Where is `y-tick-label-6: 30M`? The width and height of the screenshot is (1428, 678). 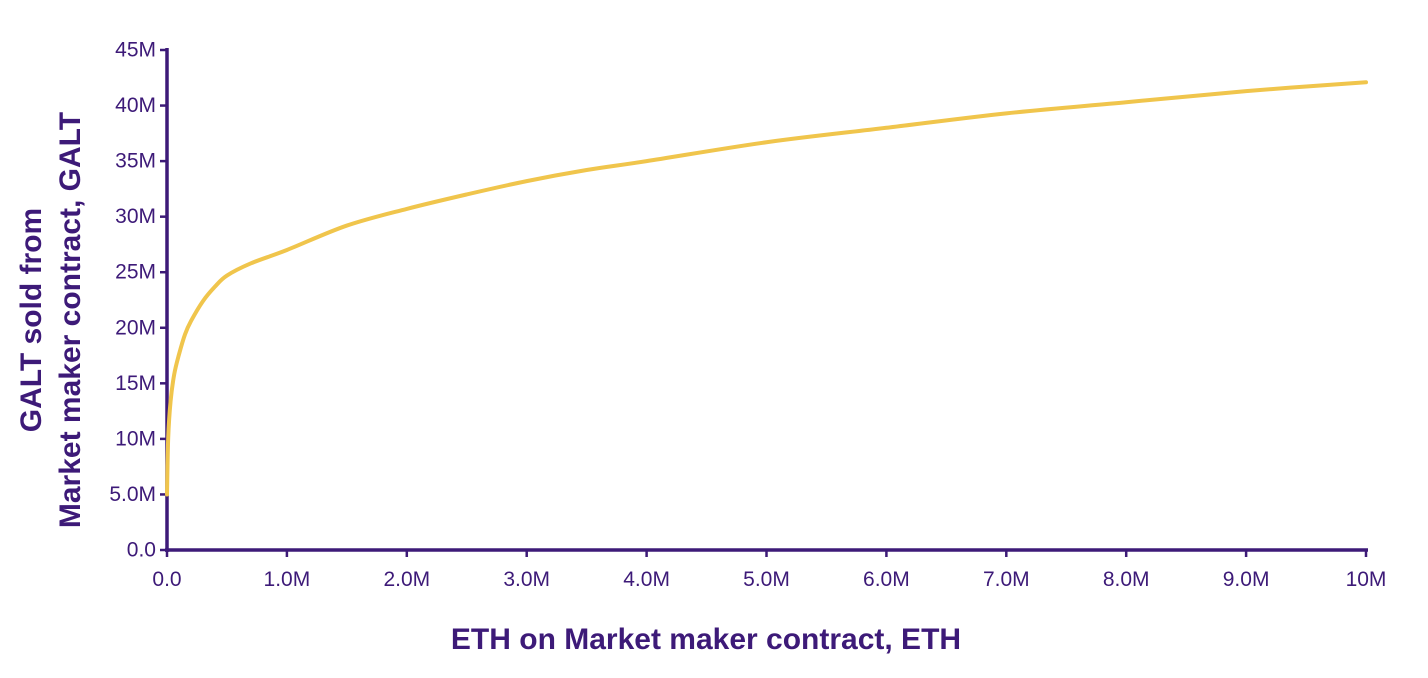 y-tick-label-6: 30M is located at coordinates (135, 216).